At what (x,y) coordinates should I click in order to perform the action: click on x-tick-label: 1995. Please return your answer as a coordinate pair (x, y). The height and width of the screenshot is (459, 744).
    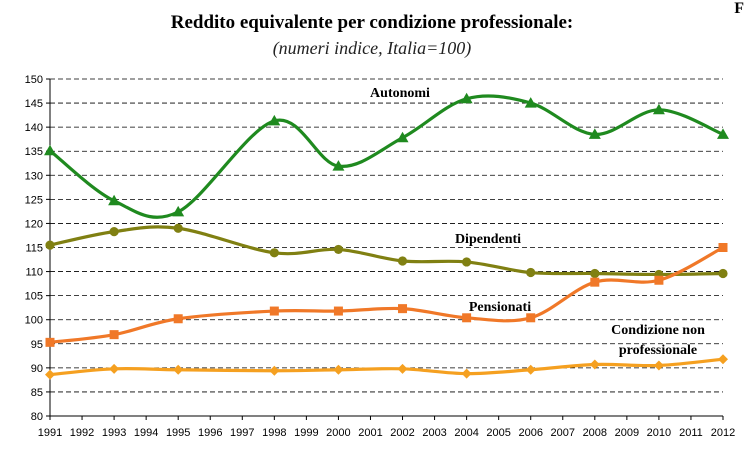
    Looking at the image, I should click on (178, 433).